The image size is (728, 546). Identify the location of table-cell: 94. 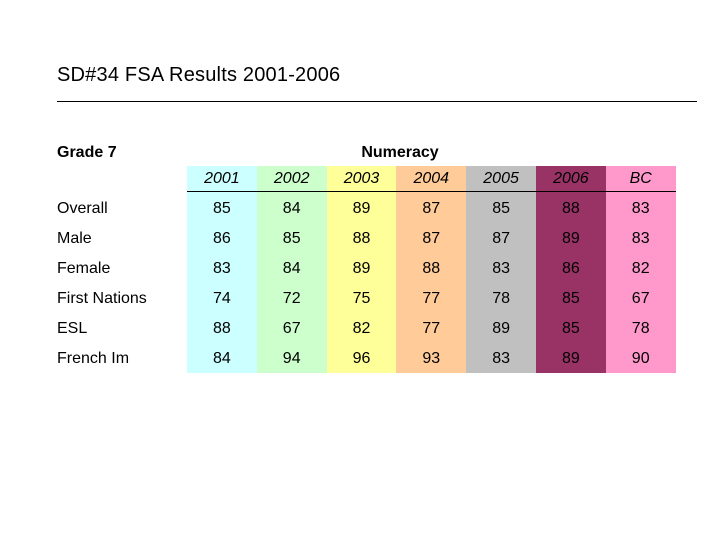
(291, 358).